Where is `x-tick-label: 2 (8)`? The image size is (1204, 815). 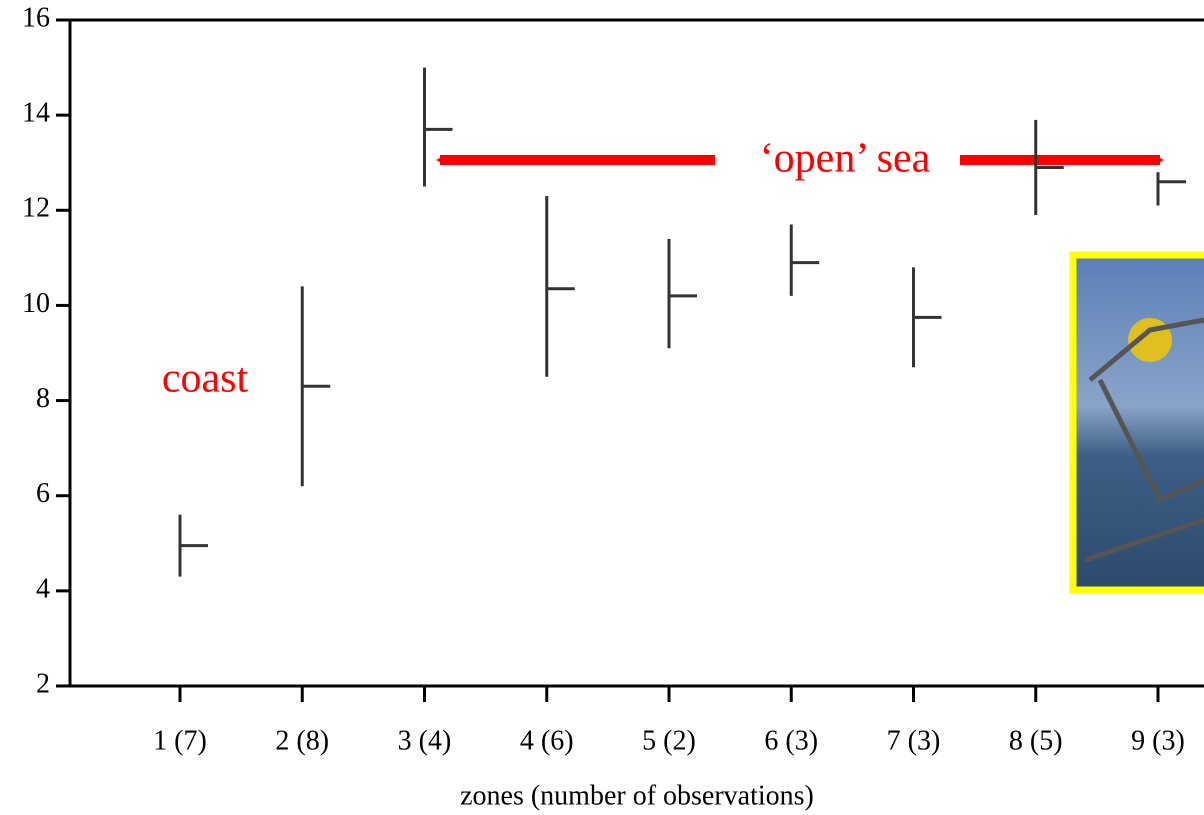 x-tick-label: 2 (8) is located at coordinates (302, 740).